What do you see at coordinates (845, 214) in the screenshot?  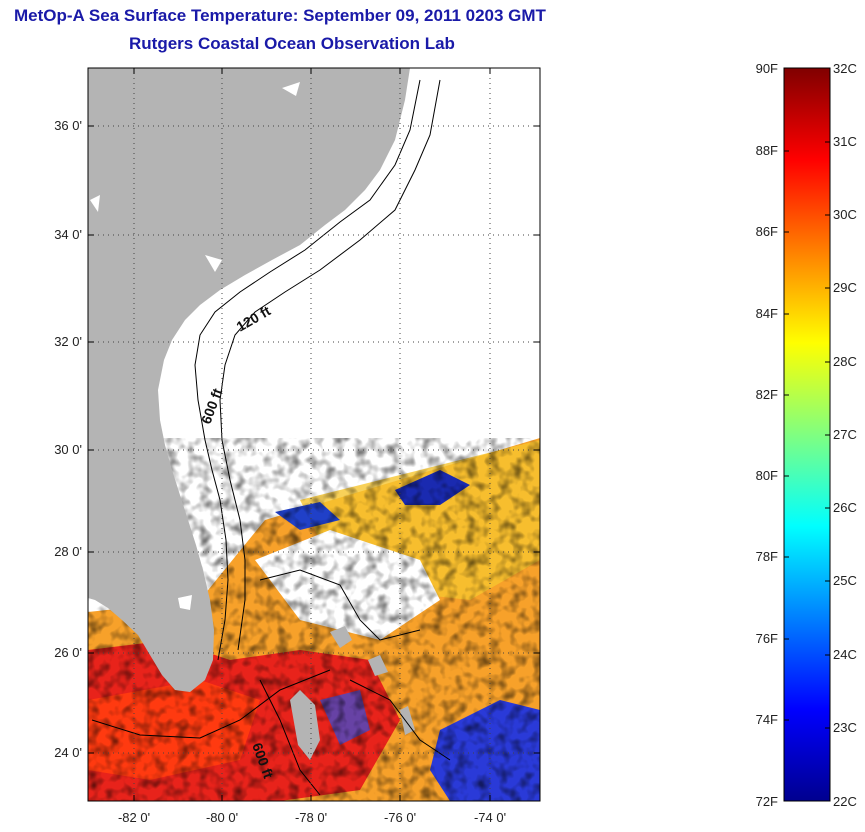 I see `colorbar-c-label: 30C` at bounding box center [845, 214].